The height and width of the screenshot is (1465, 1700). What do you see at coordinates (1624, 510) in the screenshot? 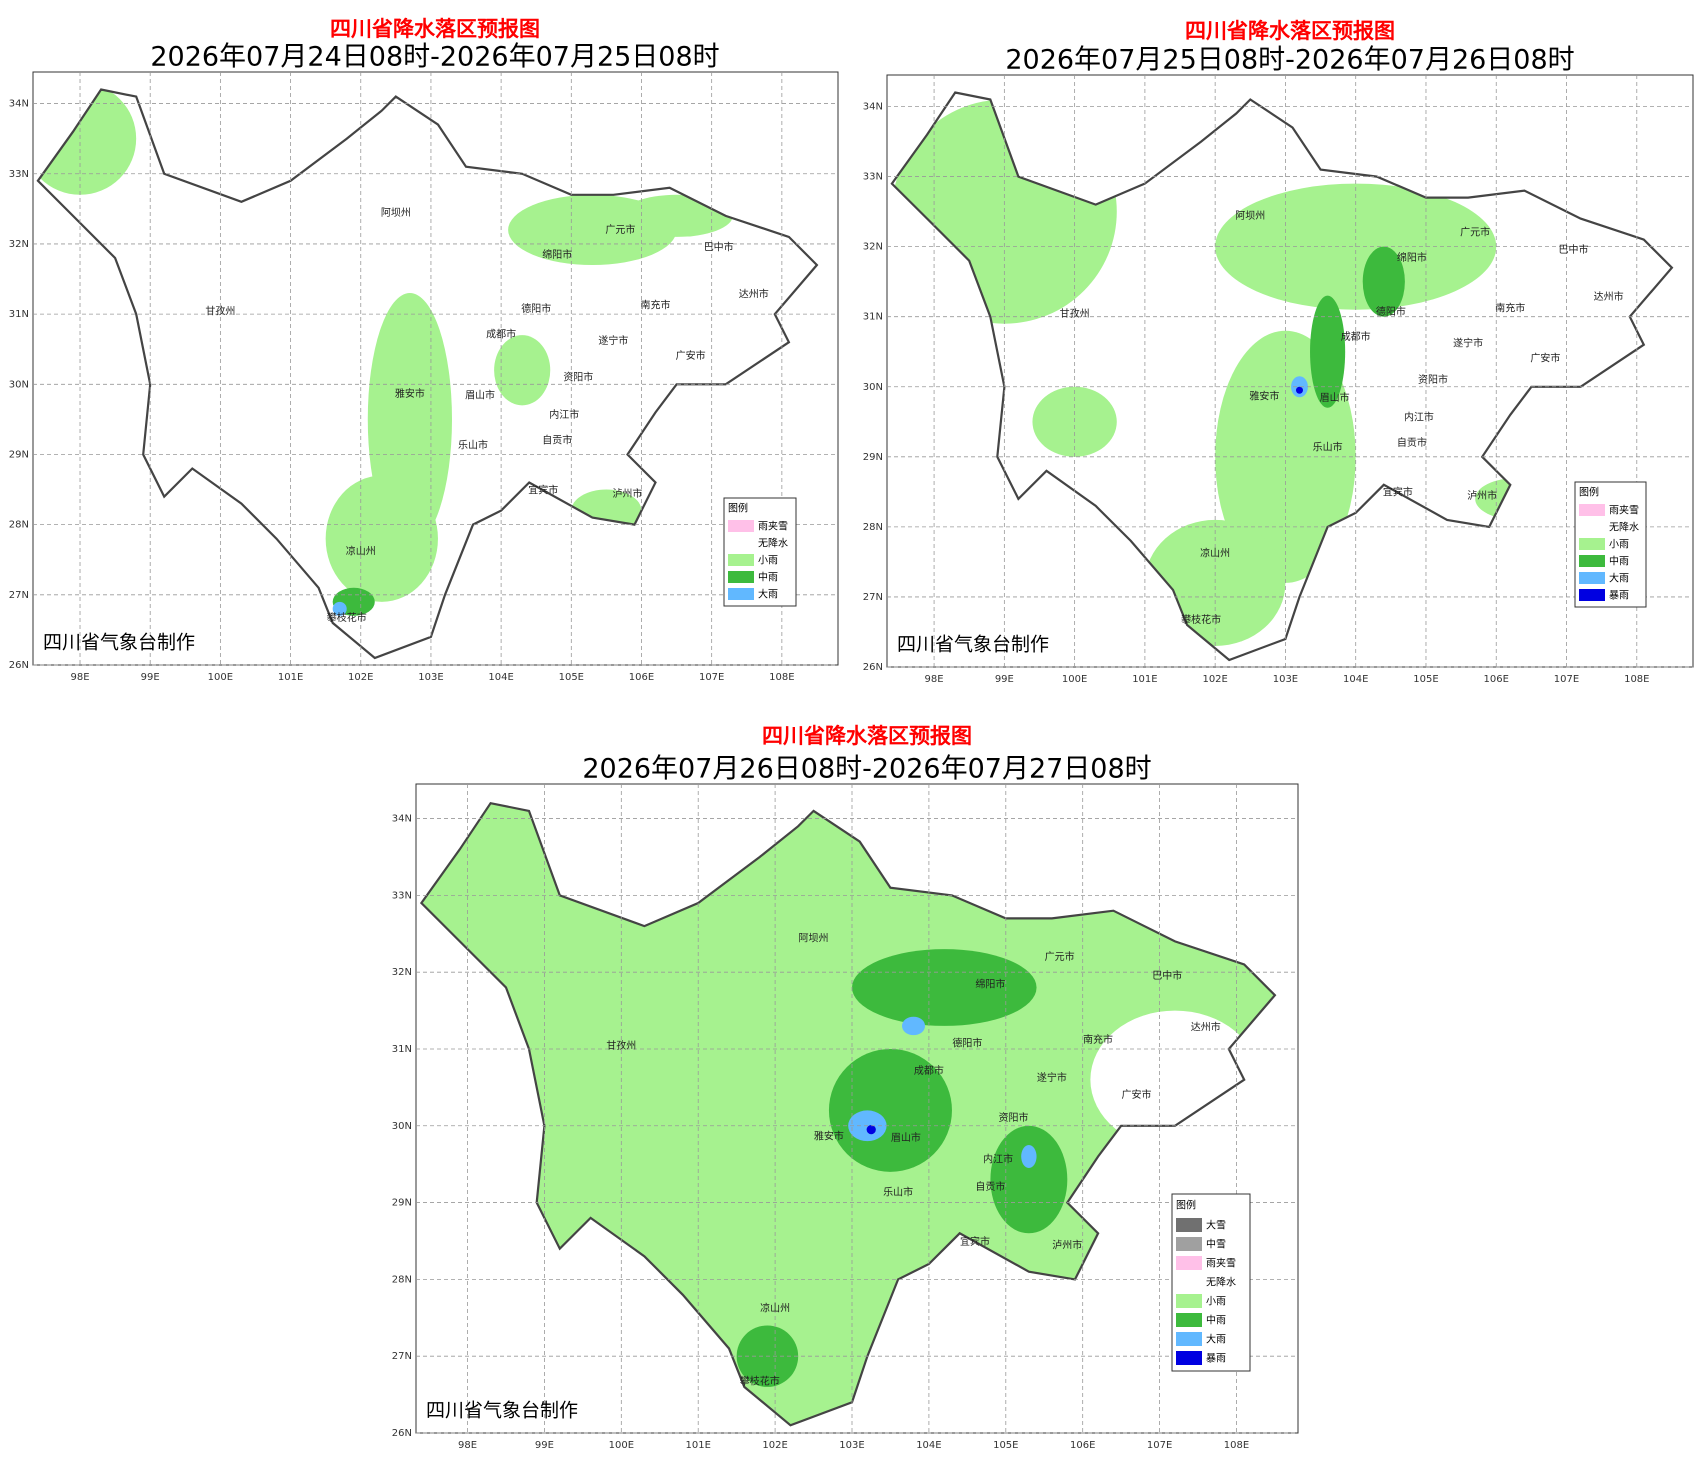
I see `legend-label: 雨夹雪` at bounding box center [1624, 510].